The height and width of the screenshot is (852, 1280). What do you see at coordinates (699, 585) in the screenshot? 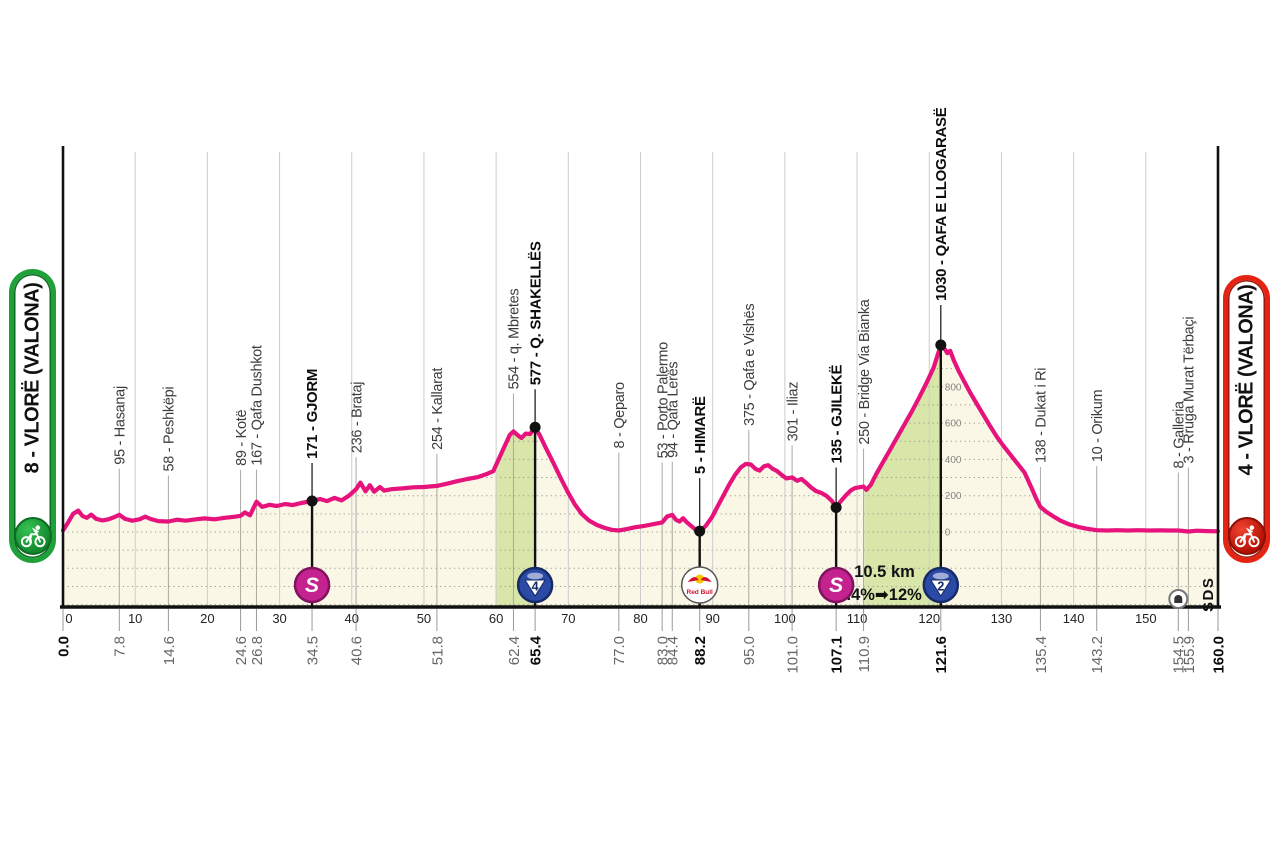
I see `redbull-badge` at bounding box center [699, 585].